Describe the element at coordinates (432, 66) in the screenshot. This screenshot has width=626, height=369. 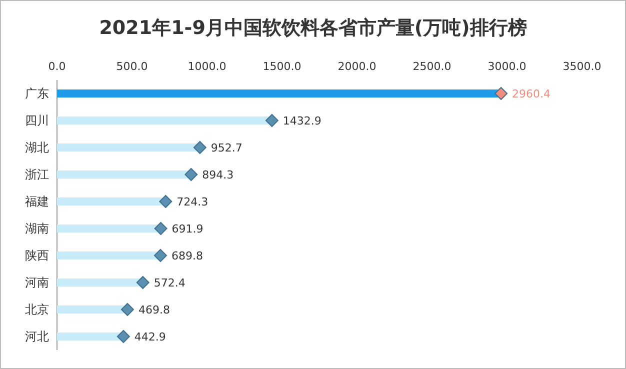
I see `x-tick-label: 2500.0` at that location.